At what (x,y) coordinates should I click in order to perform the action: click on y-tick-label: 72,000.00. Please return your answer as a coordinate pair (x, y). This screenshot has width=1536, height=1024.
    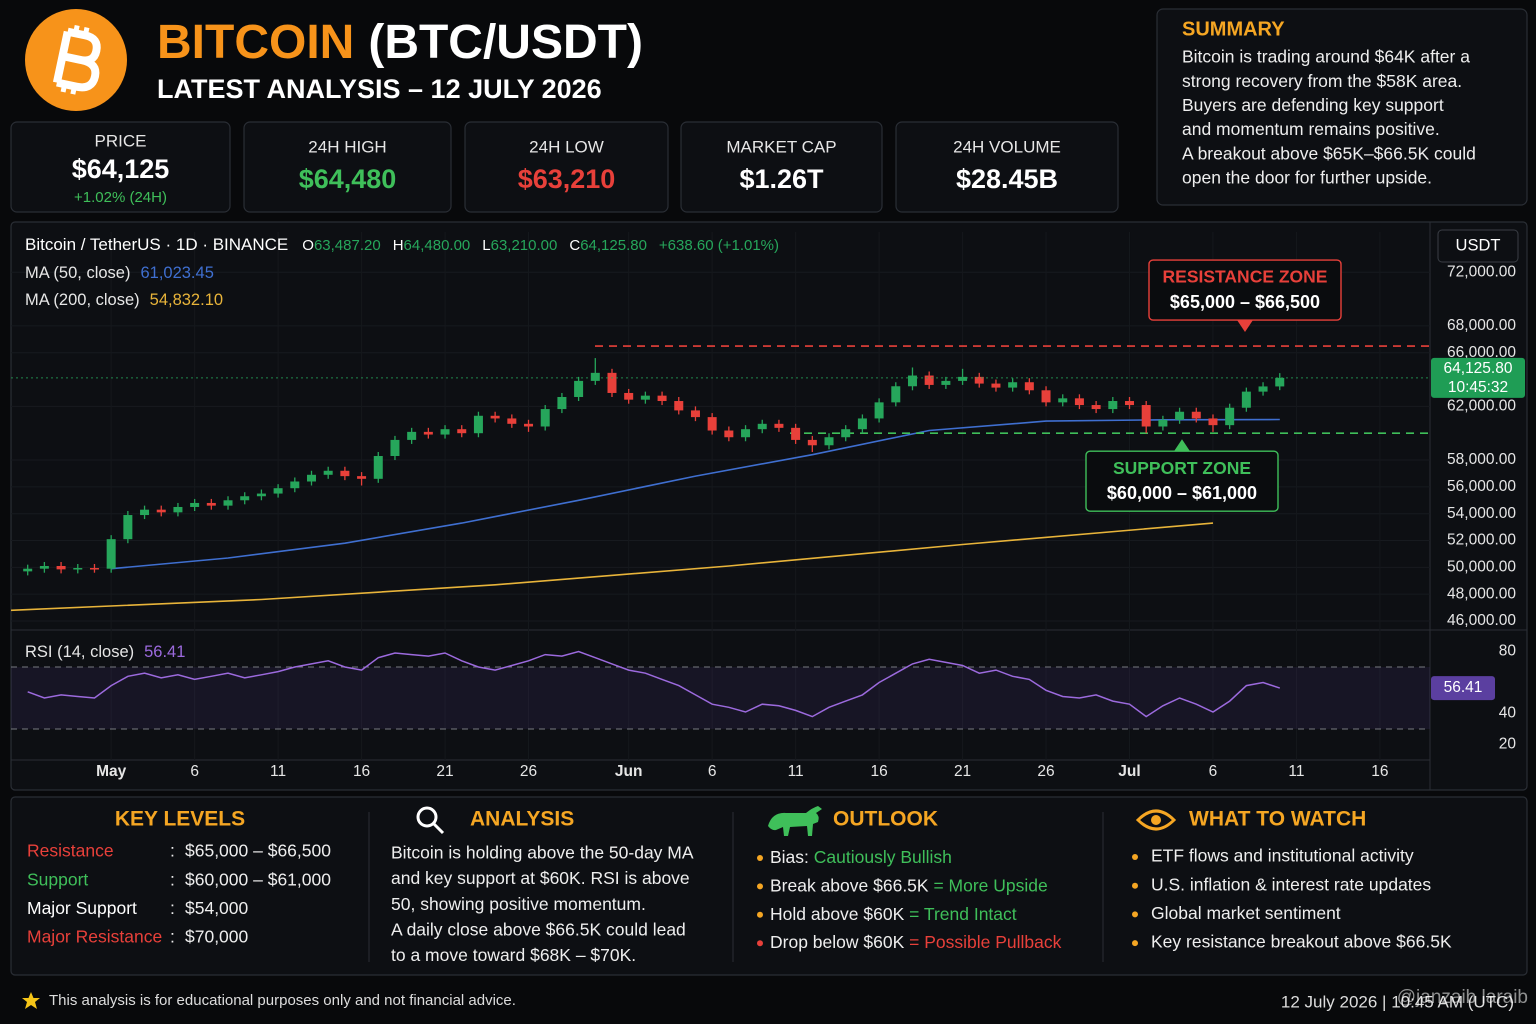
    Looking at the image, I should click on (1481, 271).